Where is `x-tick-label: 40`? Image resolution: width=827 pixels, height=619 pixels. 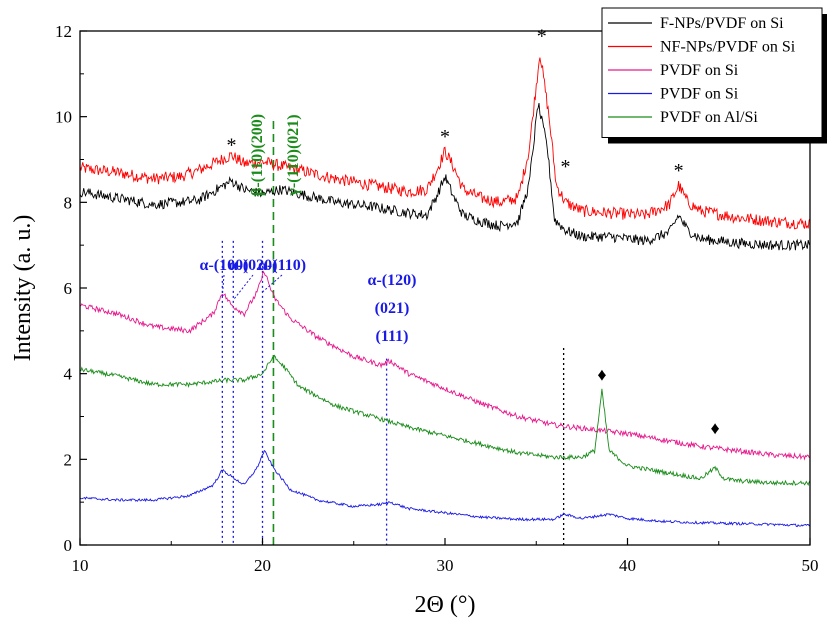
x-tick-label: 40 is located at coordinates (627, 565).